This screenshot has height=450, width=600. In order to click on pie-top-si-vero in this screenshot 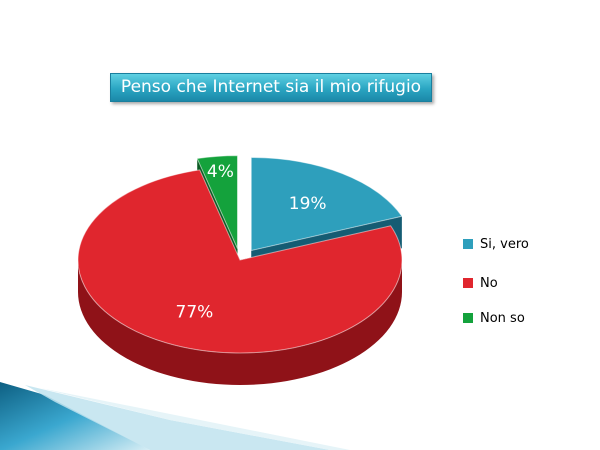, I will do `click(326, 204)`.